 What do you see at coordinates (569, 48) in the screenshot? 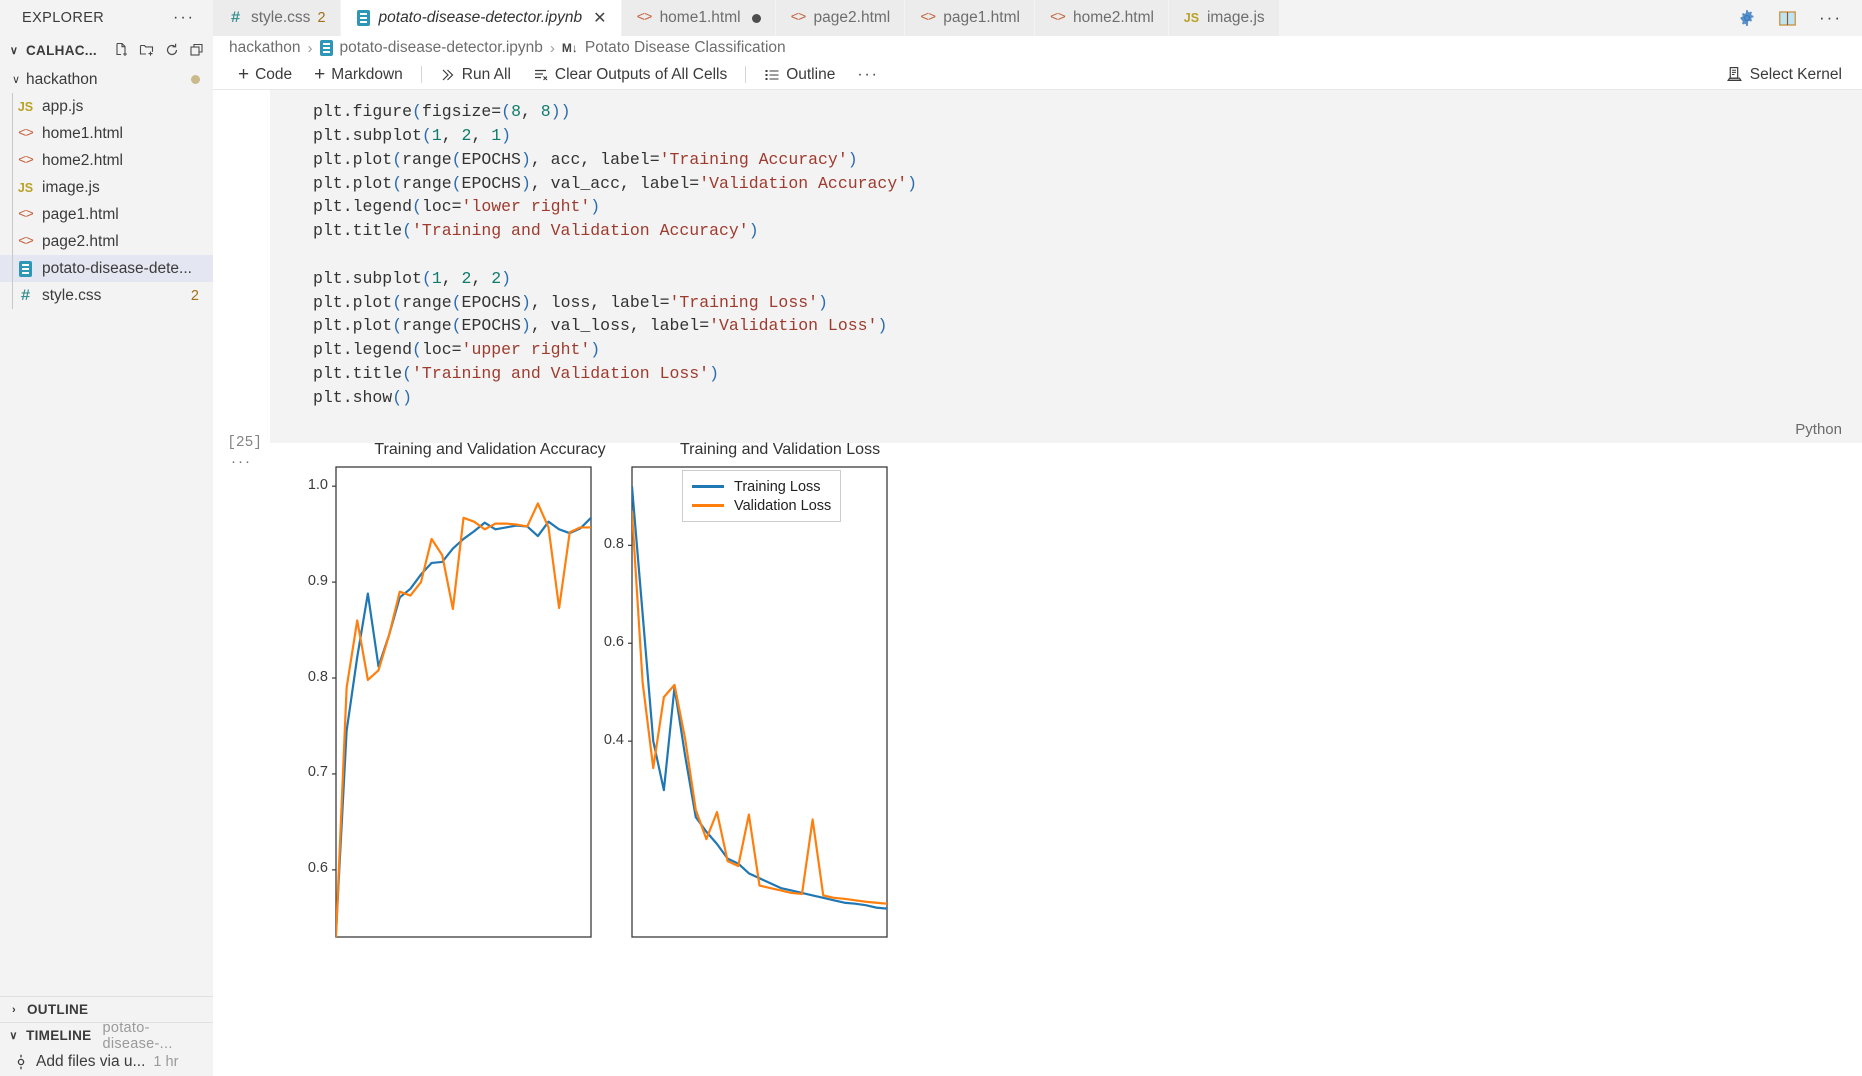
I see `markdown-cell-icon: M↓` at bounding box center [569, 48].